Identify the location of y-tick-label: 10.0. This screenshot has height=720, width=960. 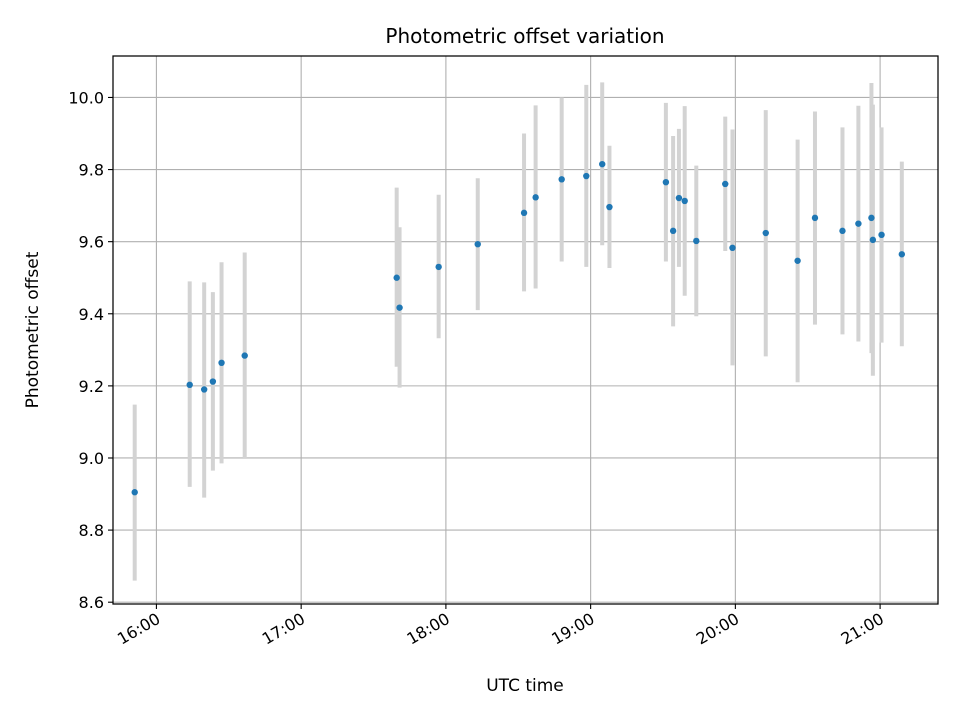
(86, 97).